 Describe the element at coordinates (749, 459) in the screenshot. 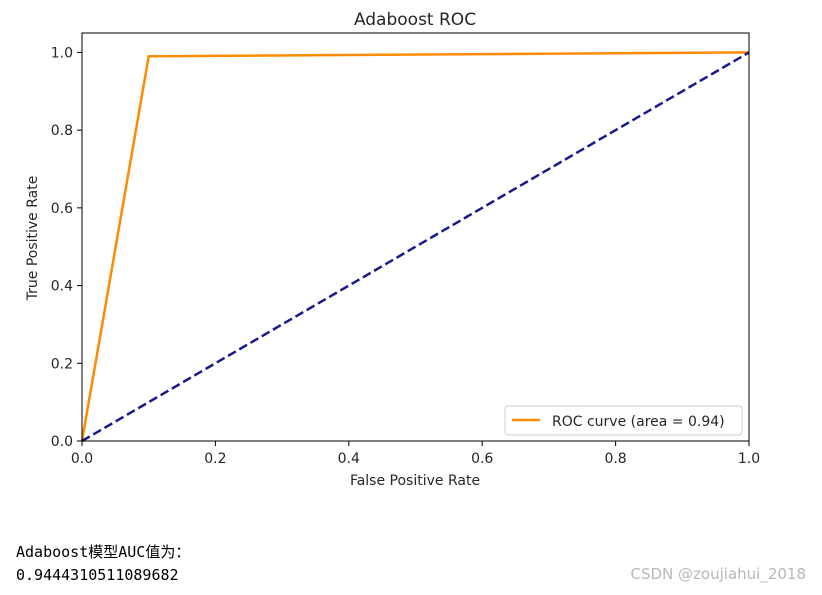

I see `x-tick-label: 1.0` at that location.